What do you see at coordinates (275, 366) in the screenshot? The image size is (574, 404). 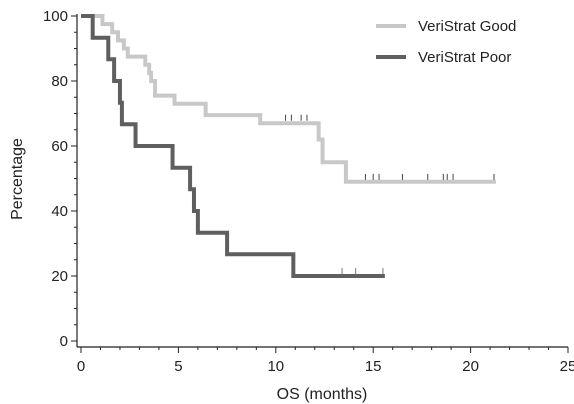 I see `x-tick-label: 10` at bounding box center [275, 366].